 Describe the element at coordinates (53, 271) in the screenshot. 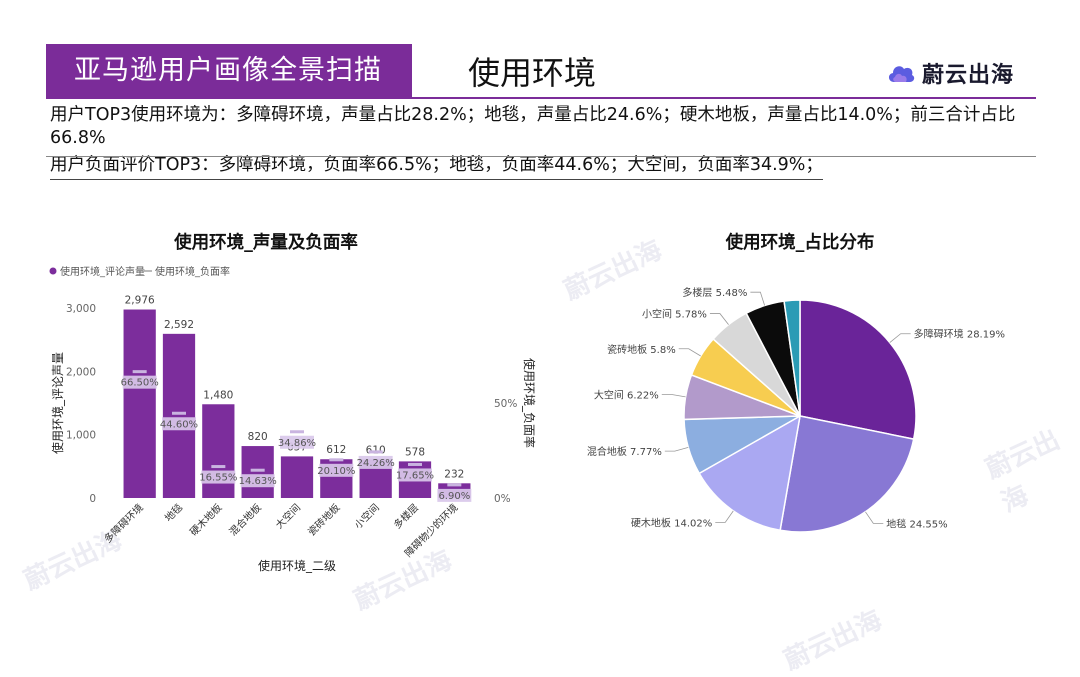

I see `legend-swatch-volume` at that location.